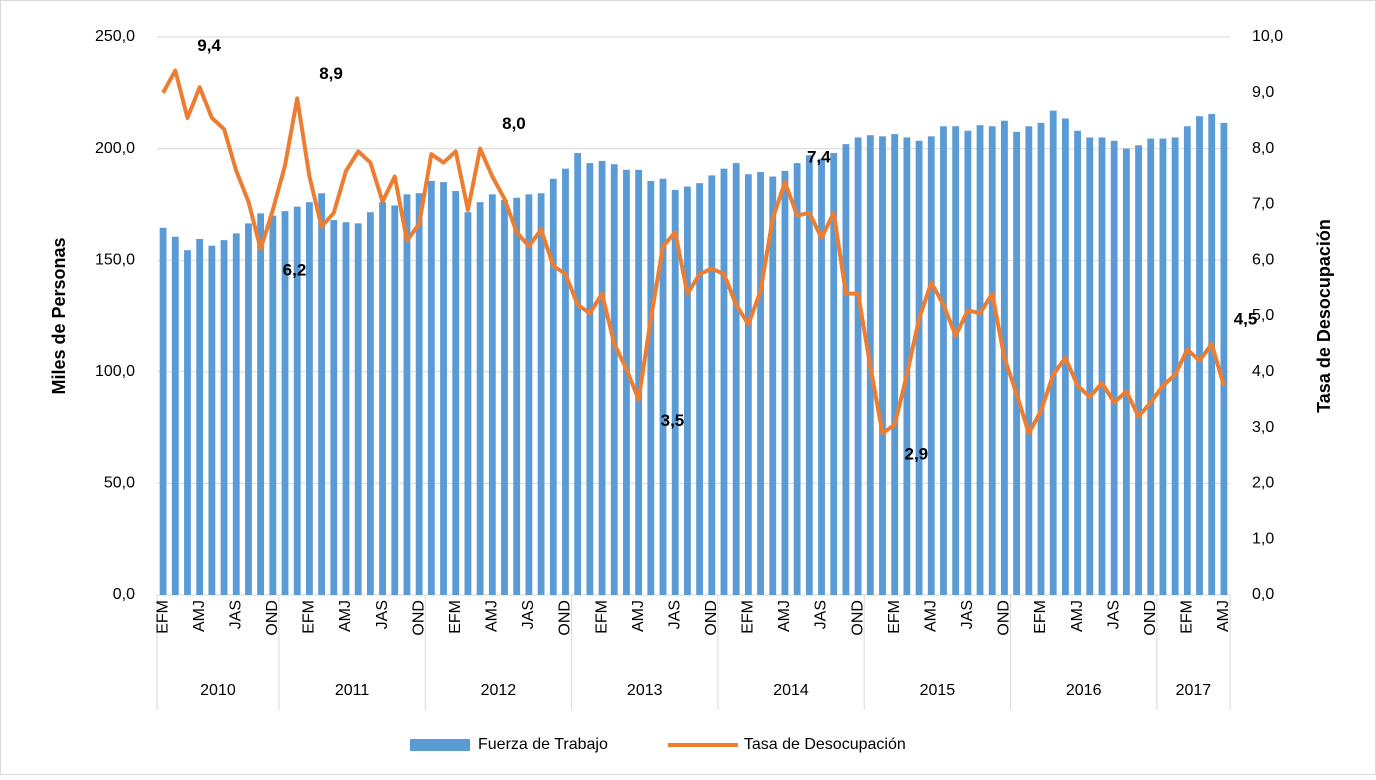  What do you see at coordinates (1263, 483) in the screenshot?
I see `y2-tick-label: 2,0` at bounding box center [1263, 483].